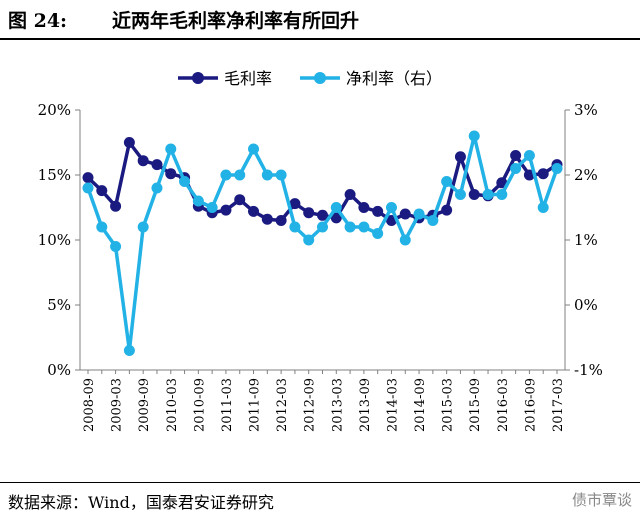 The height and width of the screenshot is (516, 640). Describe the element at coordinates (601, 500) in the screenshot. I see `brand-watermark: 债市覃谈` at that location.